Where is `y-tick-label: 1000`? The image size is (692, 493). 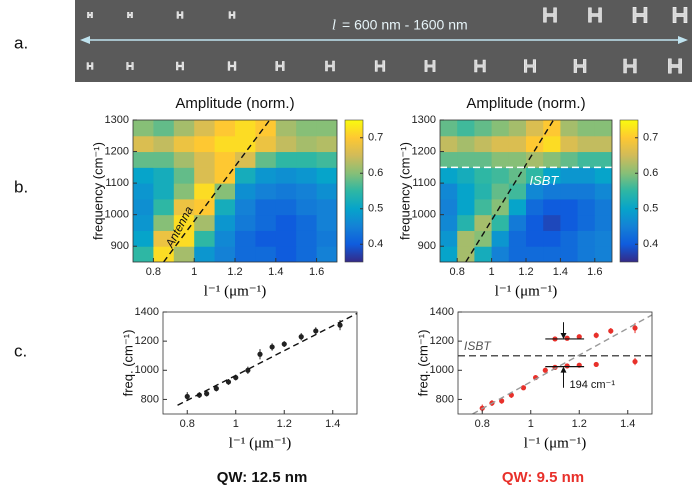 y-tick-label: 1000 is located at coordinates (147, 370).